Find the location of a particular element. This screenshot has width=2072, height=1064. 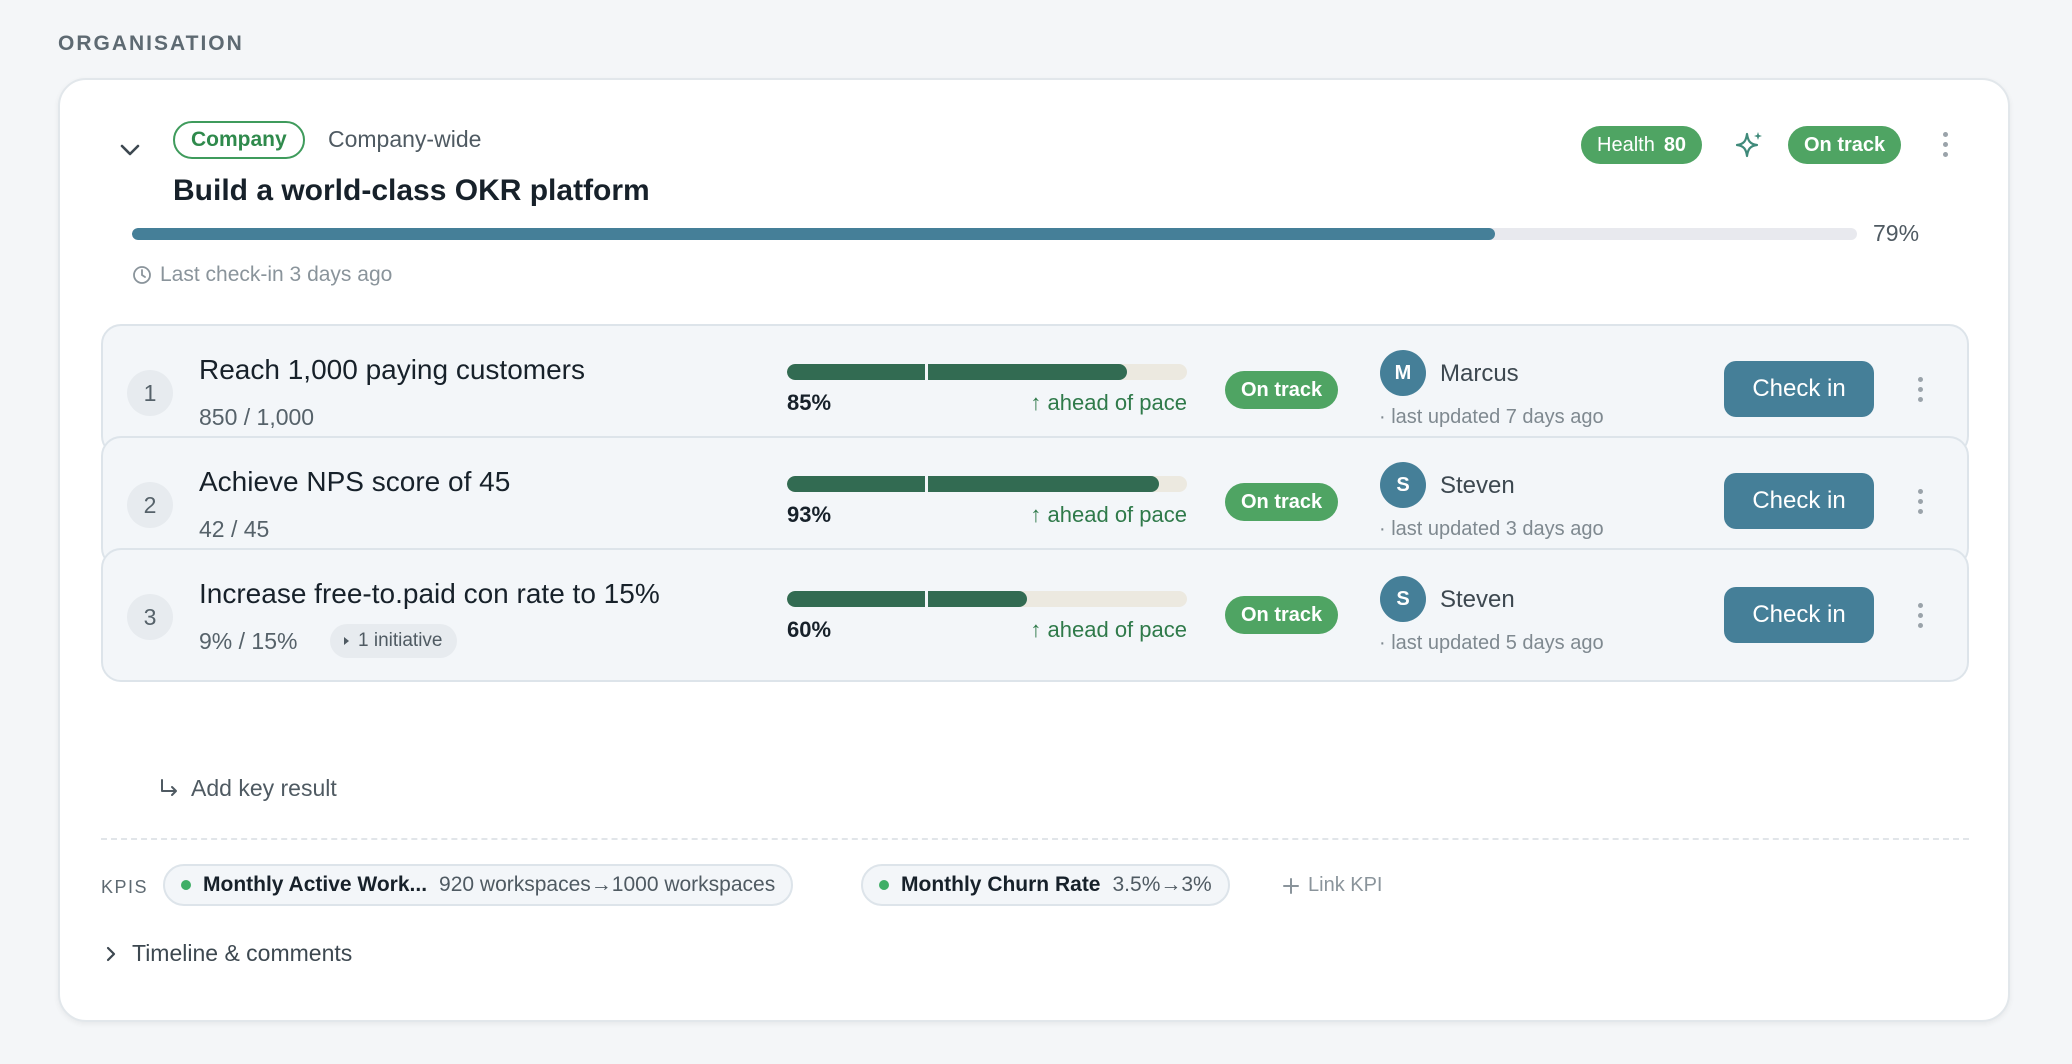

kr-number: 3 is located at coordinates (150, 617).